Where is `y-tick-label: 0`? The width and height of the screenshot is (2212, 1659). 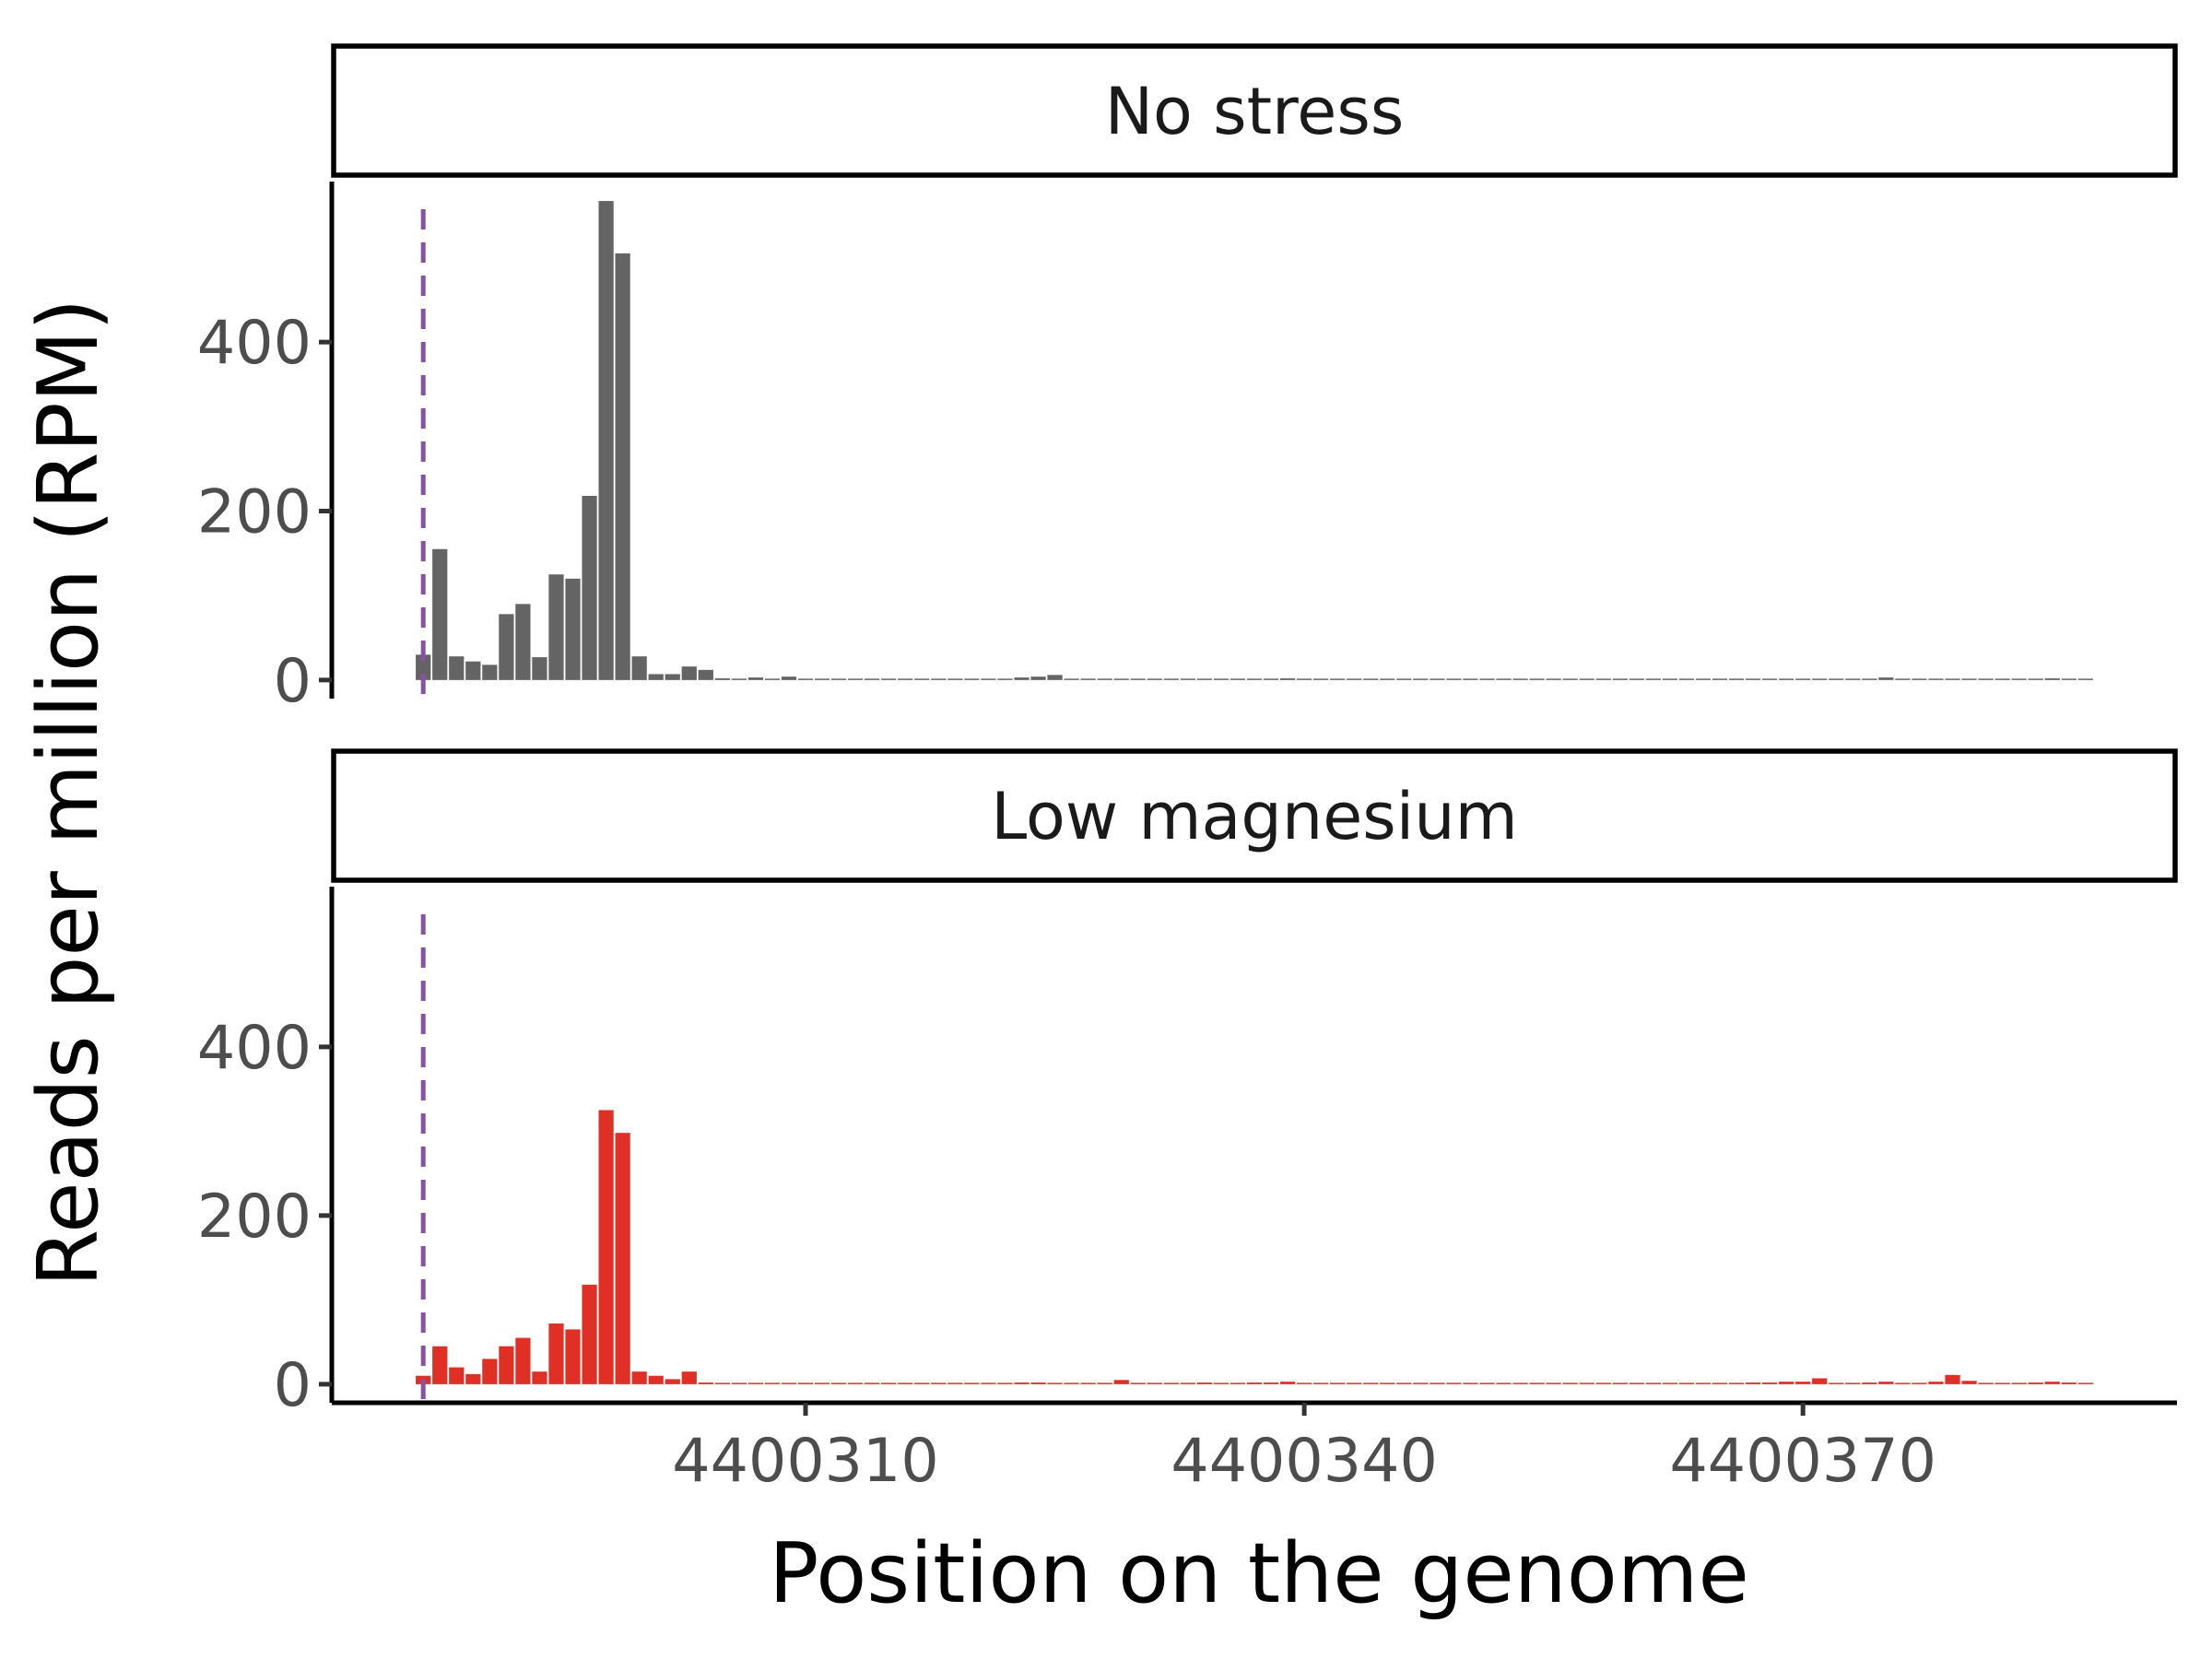
y-tick-label: 0 is located at coordinates (293, 1385).